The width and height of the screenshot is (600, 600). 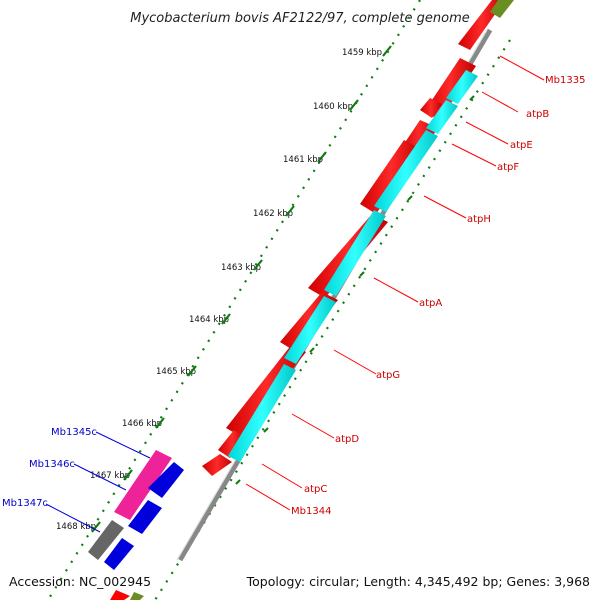 I want to click on gene-mb1347c-block, so click(x=106, y=540).